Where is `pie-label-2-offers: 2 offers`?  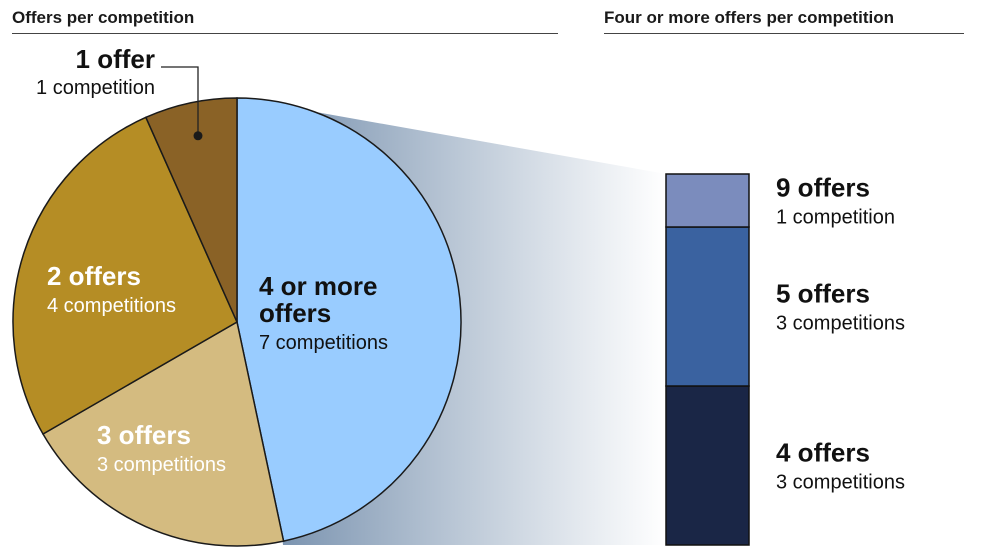 pie-label-2-offers: 2 offers is located at coordinates (94, 276).